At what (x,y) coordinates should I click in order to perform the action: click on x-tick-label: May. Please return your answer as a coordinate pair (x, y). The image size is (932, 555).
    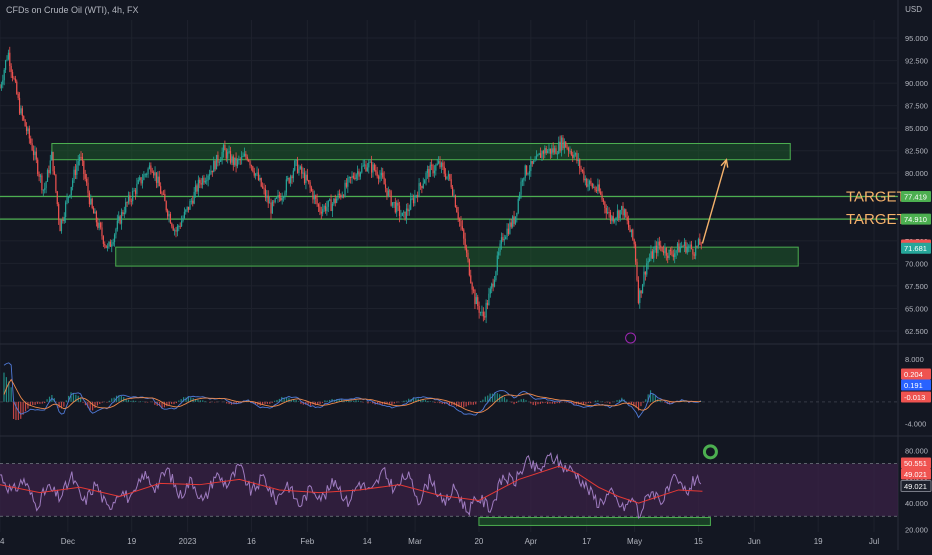
    Looking at the image, I should click on (634, 541).